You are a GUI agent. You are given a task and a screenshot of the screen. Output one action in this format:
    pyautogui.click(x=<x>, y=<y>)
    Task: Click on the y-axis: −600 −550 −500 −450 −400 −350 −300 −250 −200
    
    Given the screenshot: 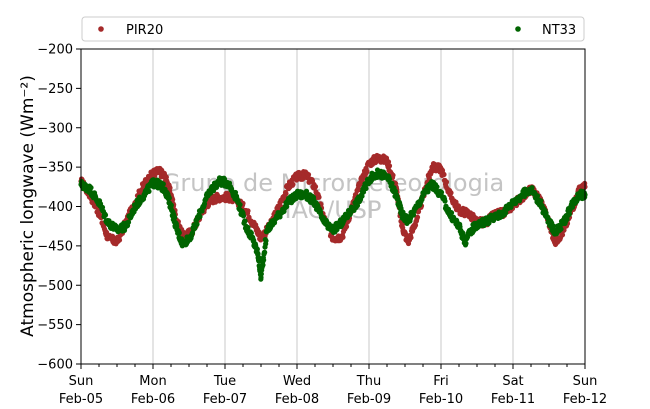 What is the action you would take?
    pyautogui.click(x=59, y=208)
    